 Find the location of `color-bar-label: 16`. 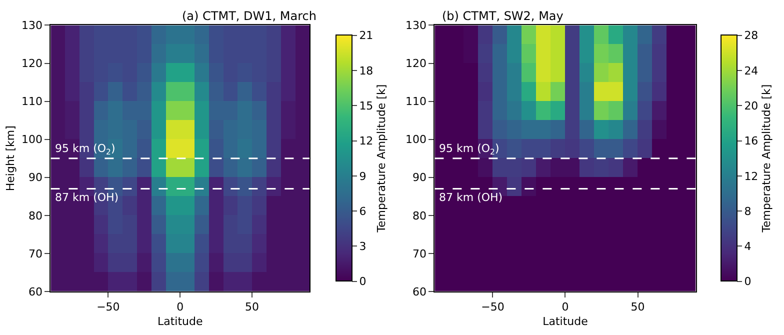

color-bar-label: 16 is located at coordinates (751, 141).